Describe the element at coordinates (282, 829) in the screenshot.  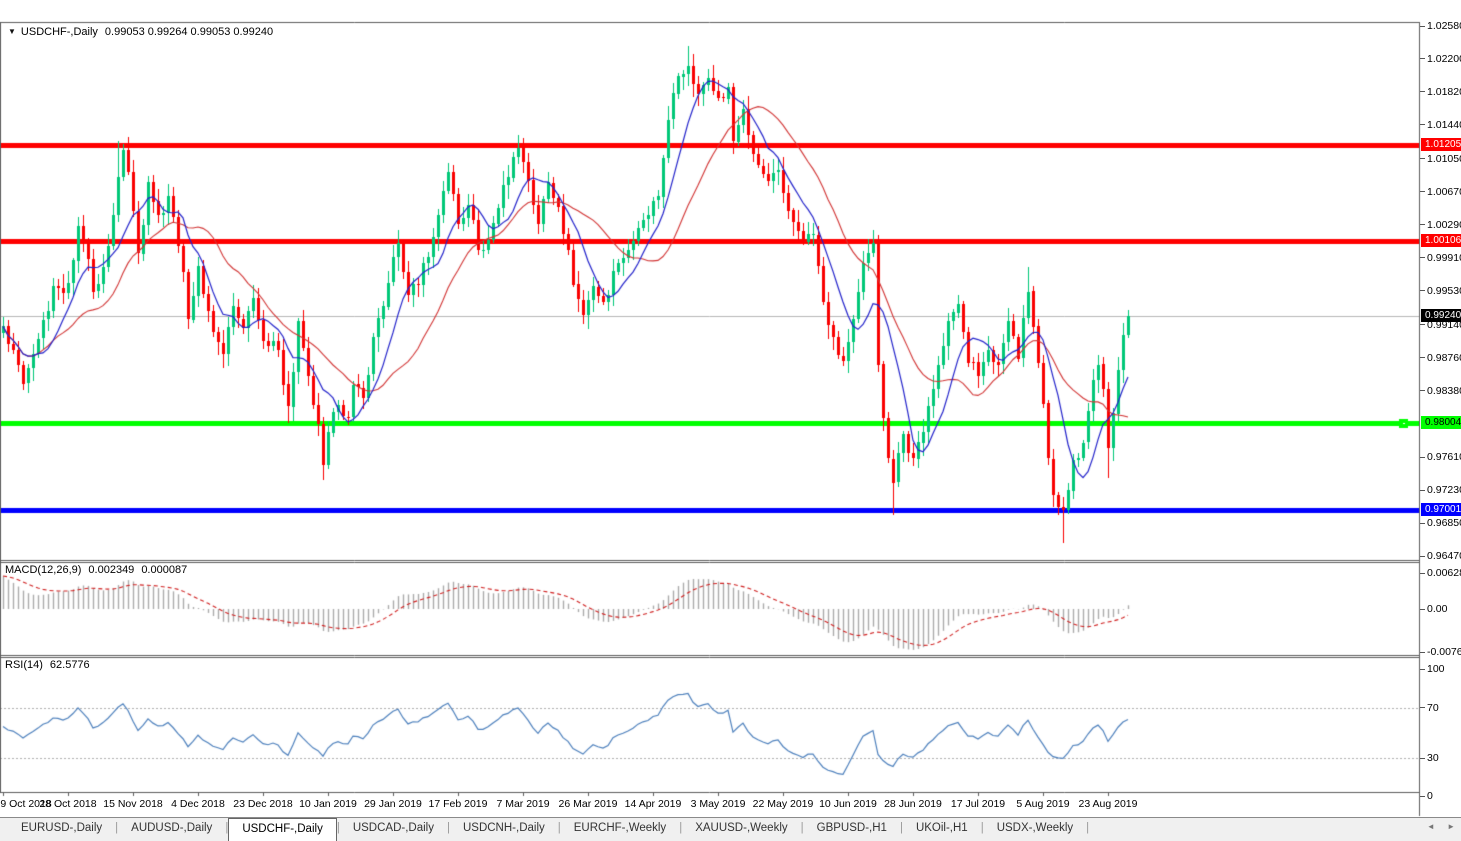
I see `tab-item-usdchf: USDCHF-,Daily` at that location.